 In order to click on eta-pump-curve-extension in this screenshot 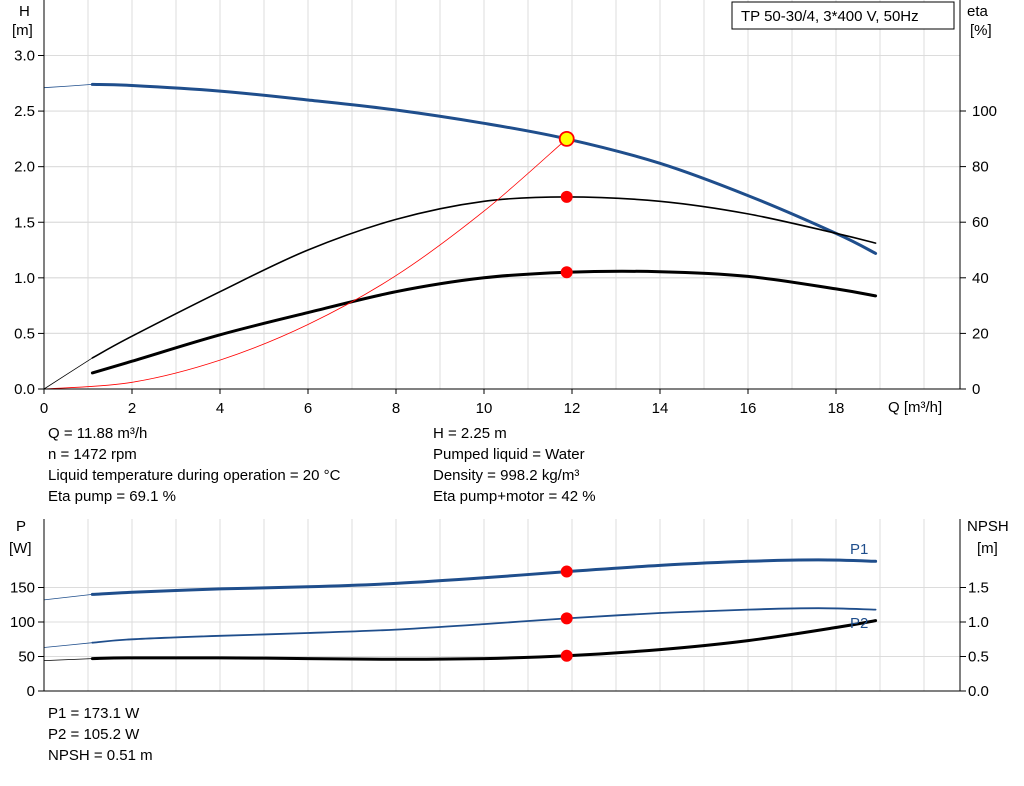, I will do `click(68, 373)`.